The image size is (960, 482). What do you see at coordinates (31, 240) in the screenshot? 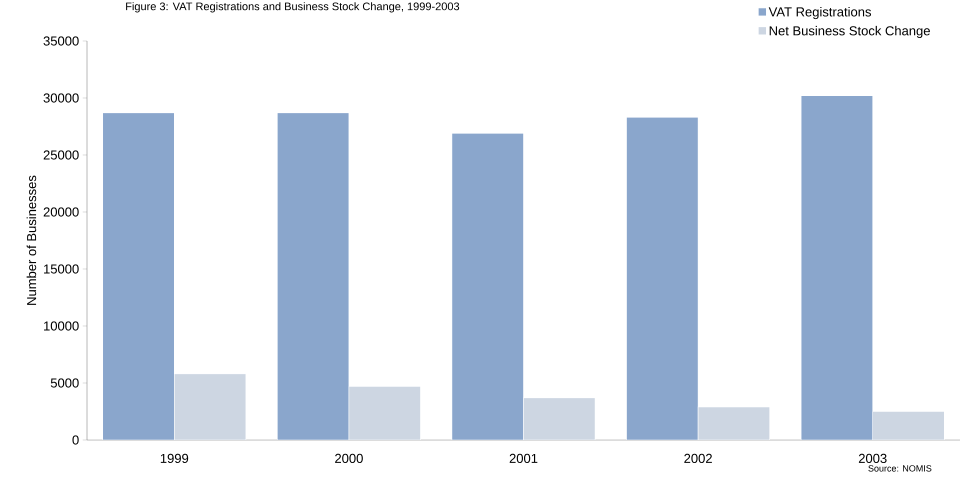
I see `y-axis-title: Number of Businesses` at bounding box center [31, 240].